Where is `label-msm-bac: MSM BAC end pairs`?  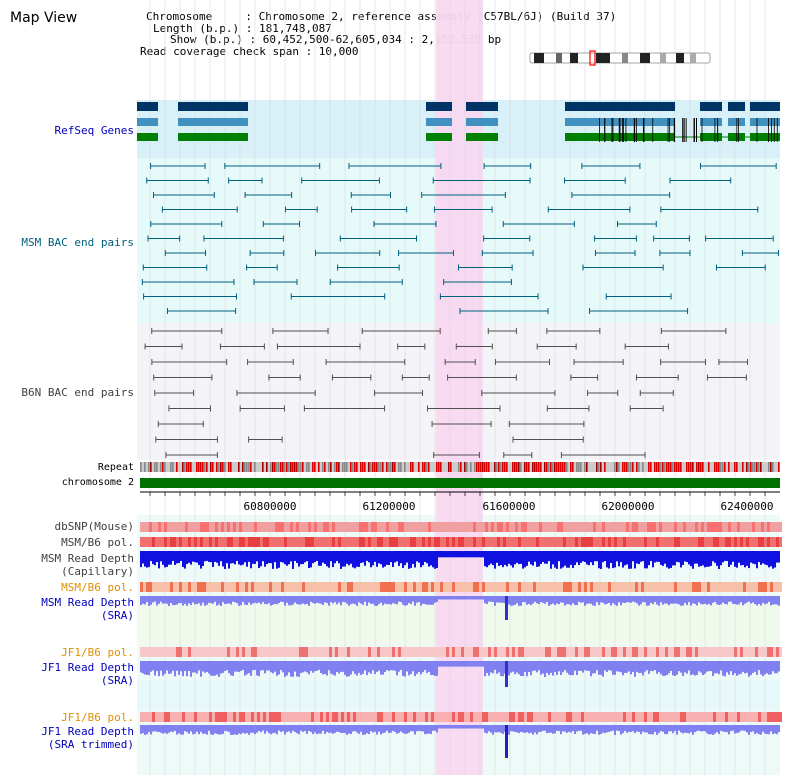 label-msm-bac: MSM BAC end pairs is located at coordinates (77, 242).